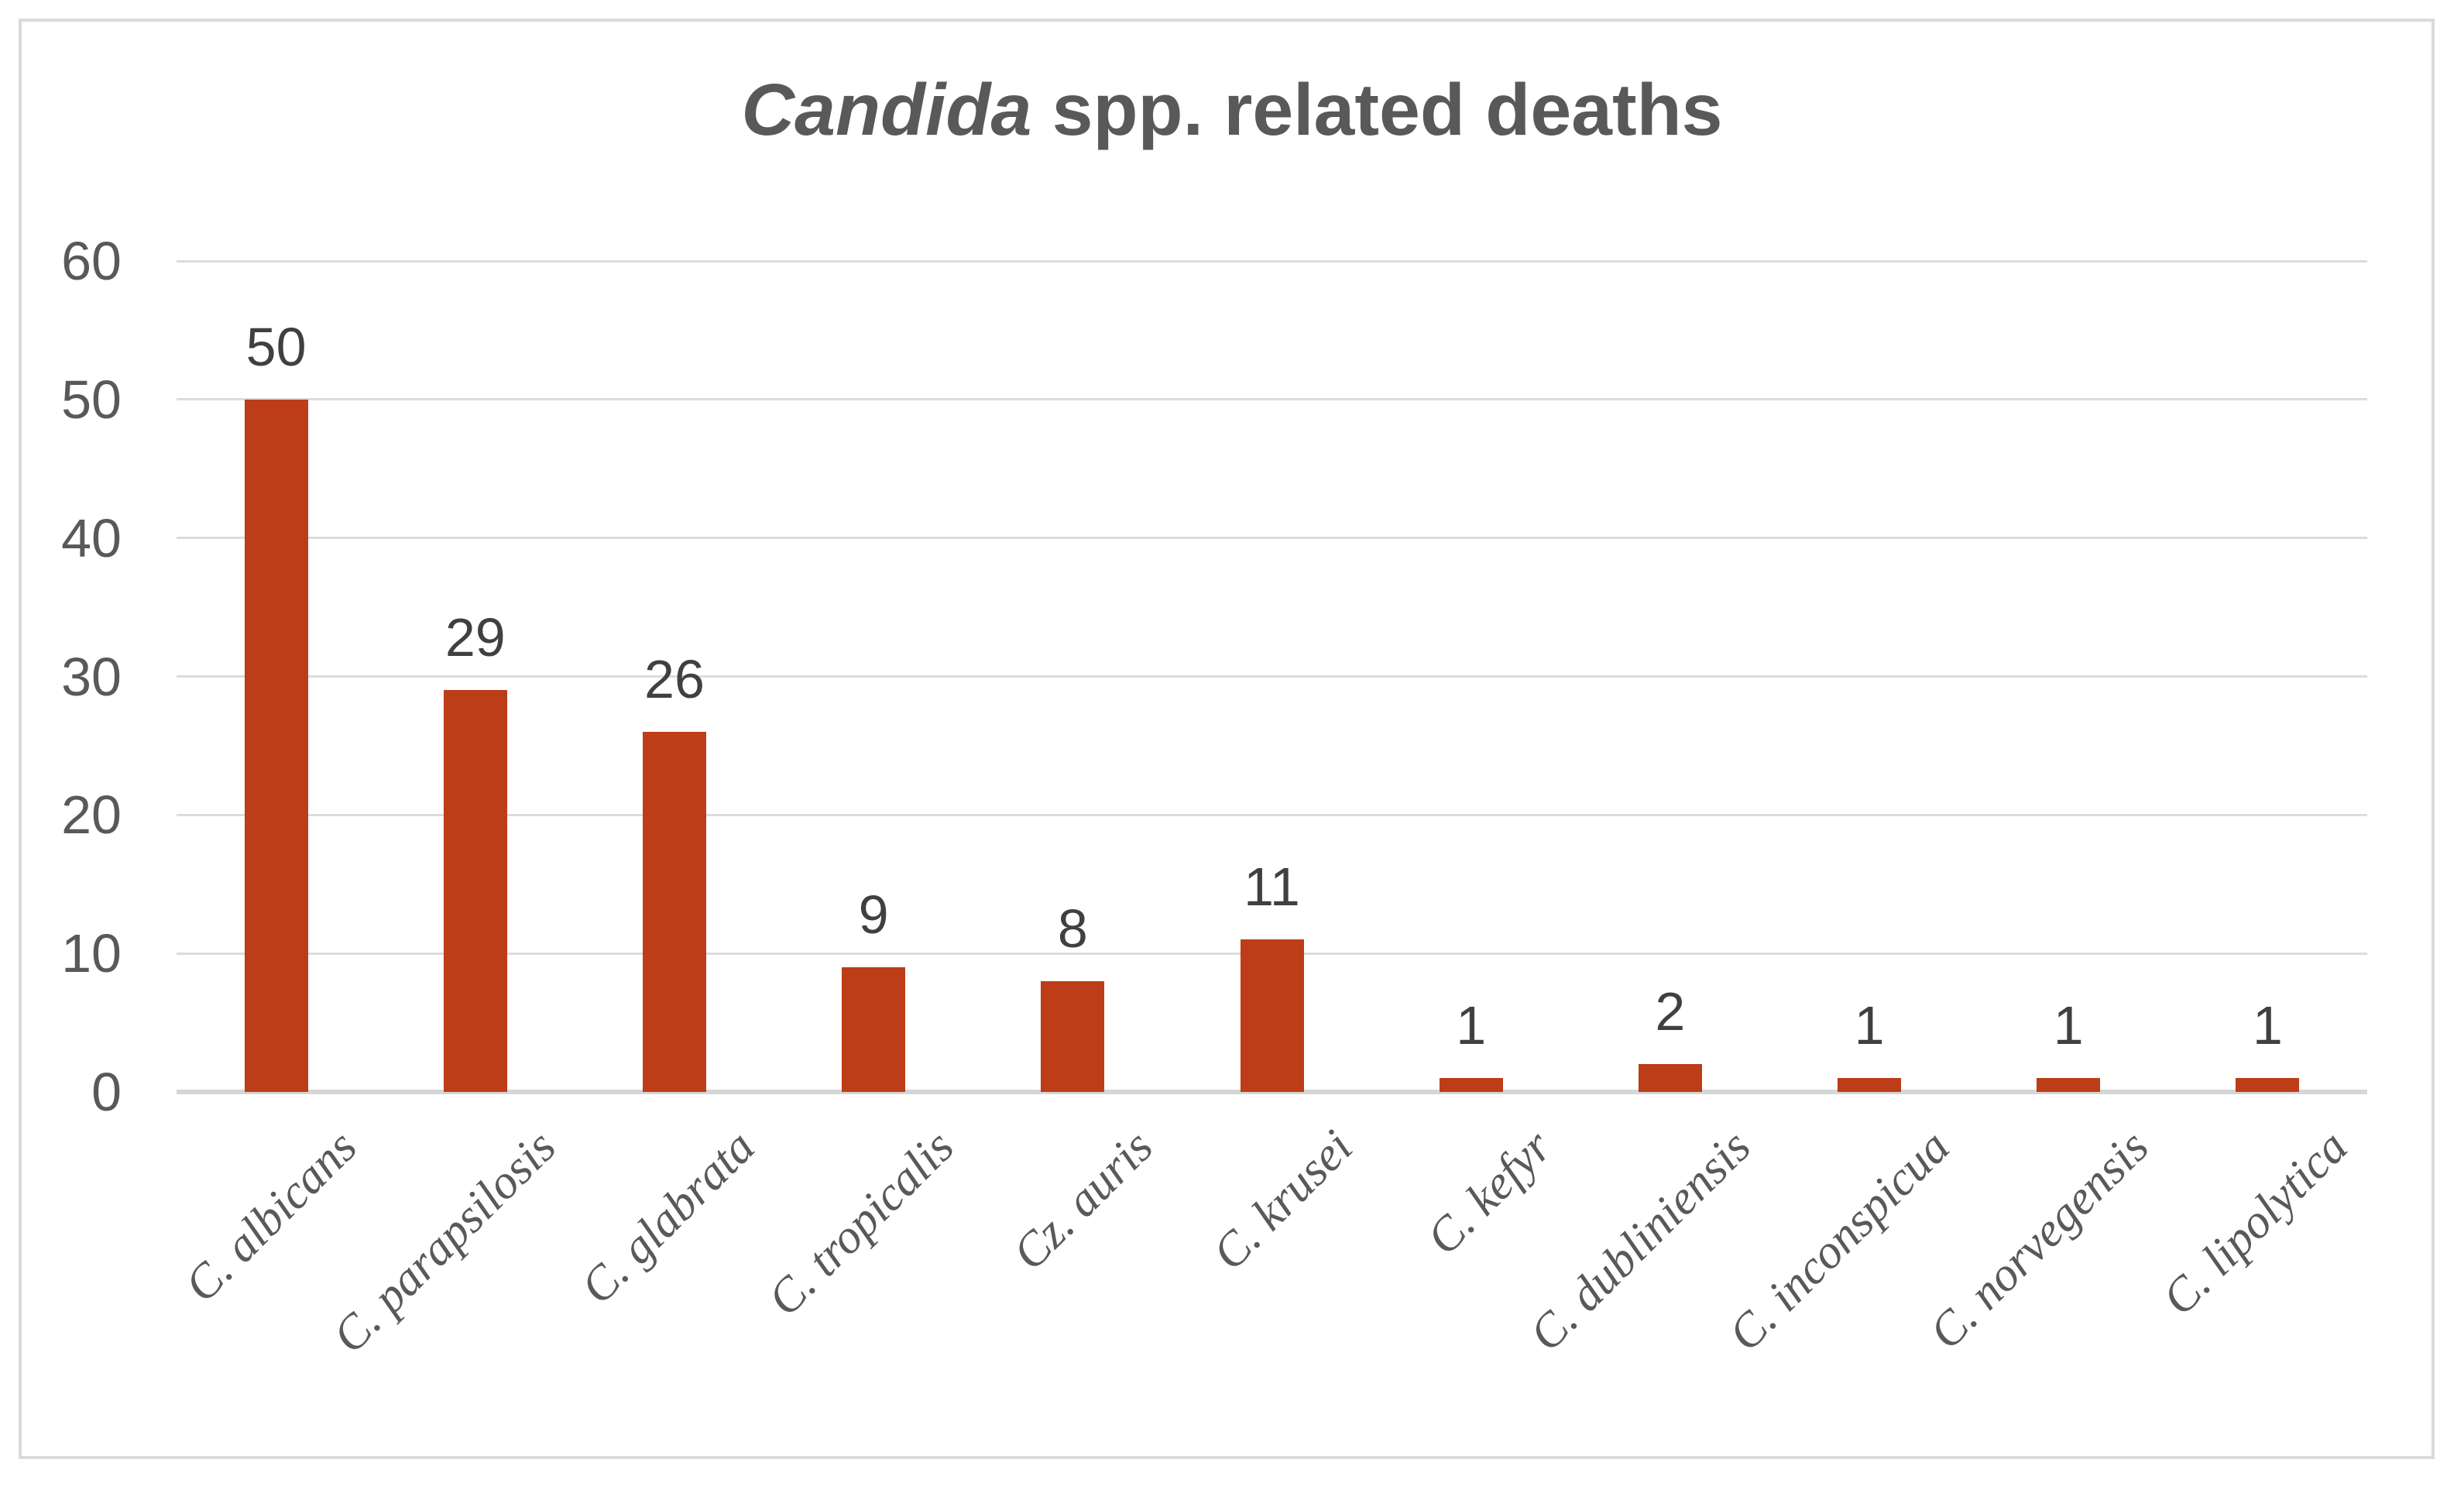 This screenshot has width=2464, height=1490. Describe the element at coordinates (91, 537) in the screenshot. I see `y-axis-tick-label: 40` at that location.